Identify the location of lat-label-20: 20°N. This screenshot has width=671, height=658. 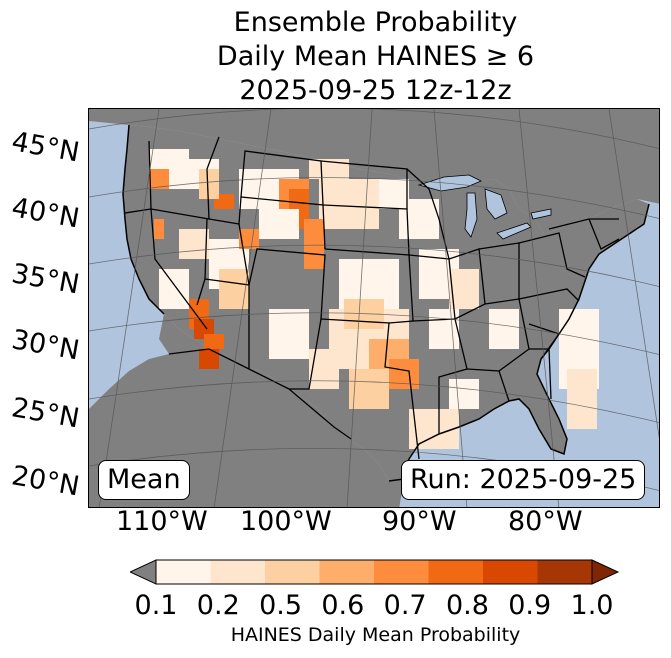
(45, 481).